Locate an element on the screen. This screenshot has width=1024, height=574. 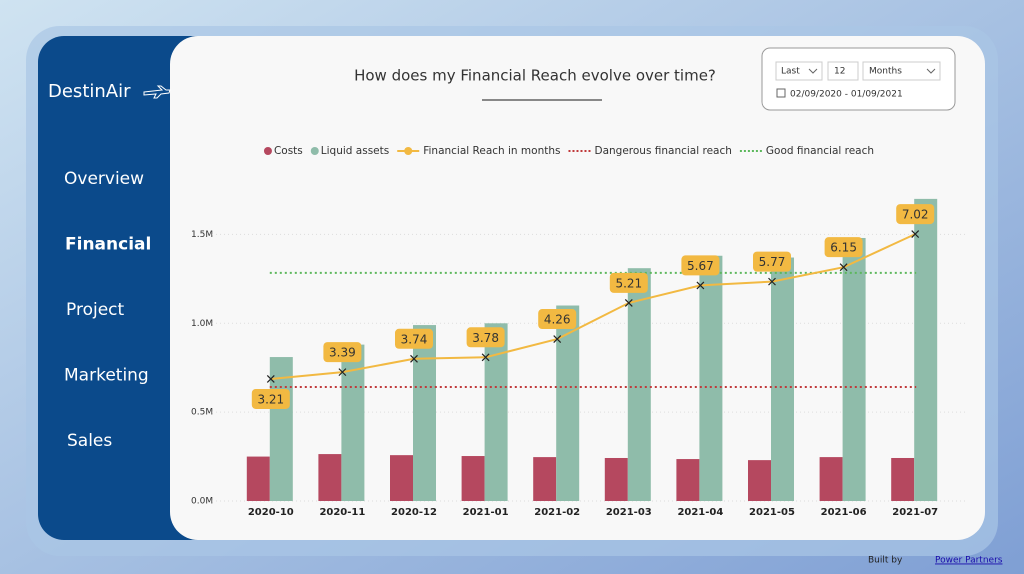
y-tick-label: 0.5M is located at coordinates (202, 413).